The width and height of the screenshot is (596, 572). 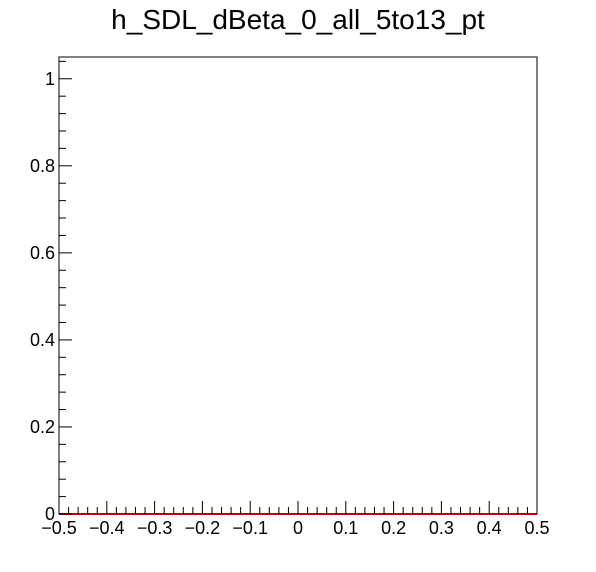 What do you see at coordinates (203, 528) in the screenshot?
I see `x-tick-label: −0.2` at bounding box center [203, 528].